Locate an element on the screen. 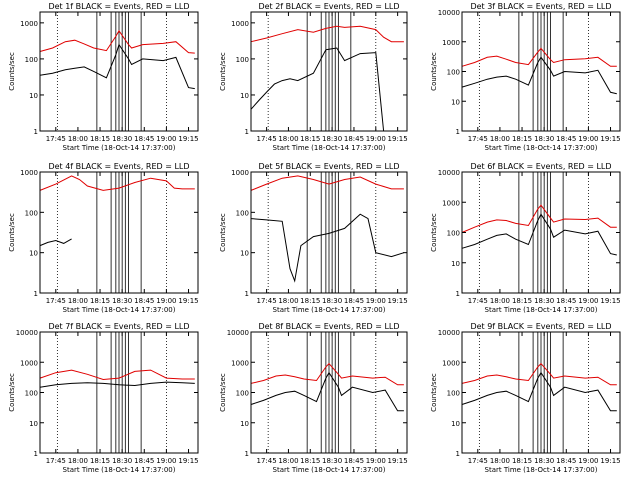 Image resolution: width=640 pixels, height=480 pixels. panel-title: Det 5f BLACK = Events, RED = LLD is located at coordinates (328, 166).